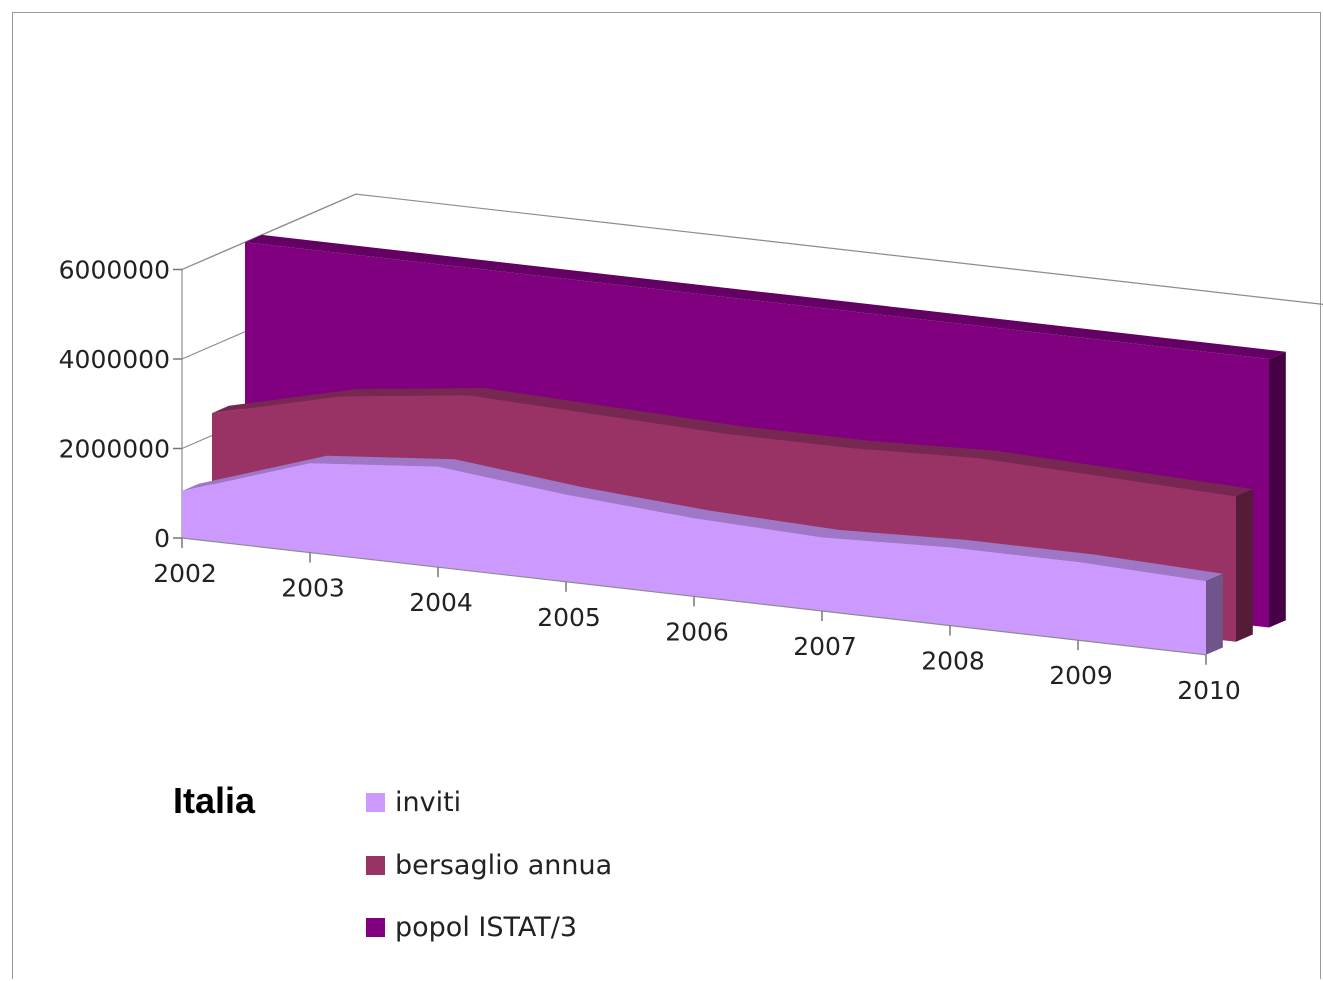 The height and width of the screenshot is (981, 1323). I want to click on x-tick-label-2005: 2005, so click(569, 617).